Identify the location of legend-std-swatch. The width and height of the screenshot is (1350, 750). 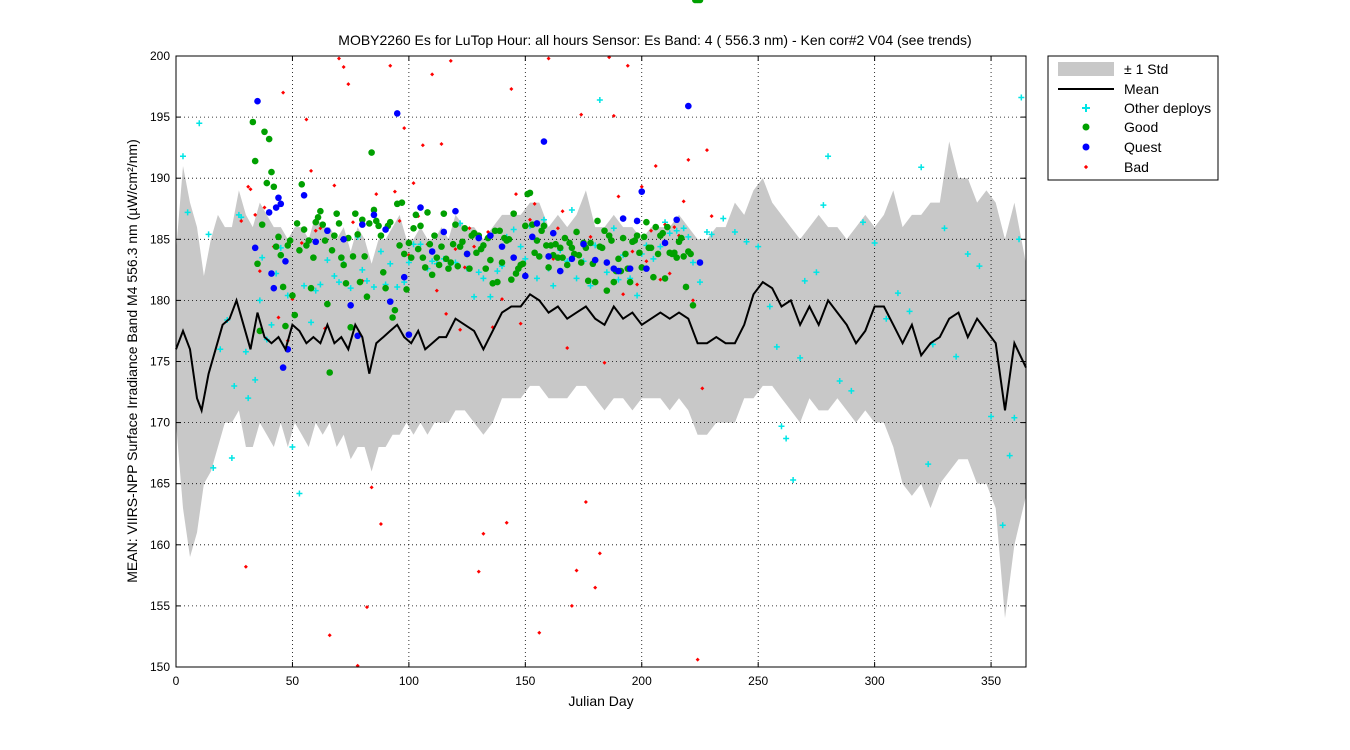
(1086, 69).